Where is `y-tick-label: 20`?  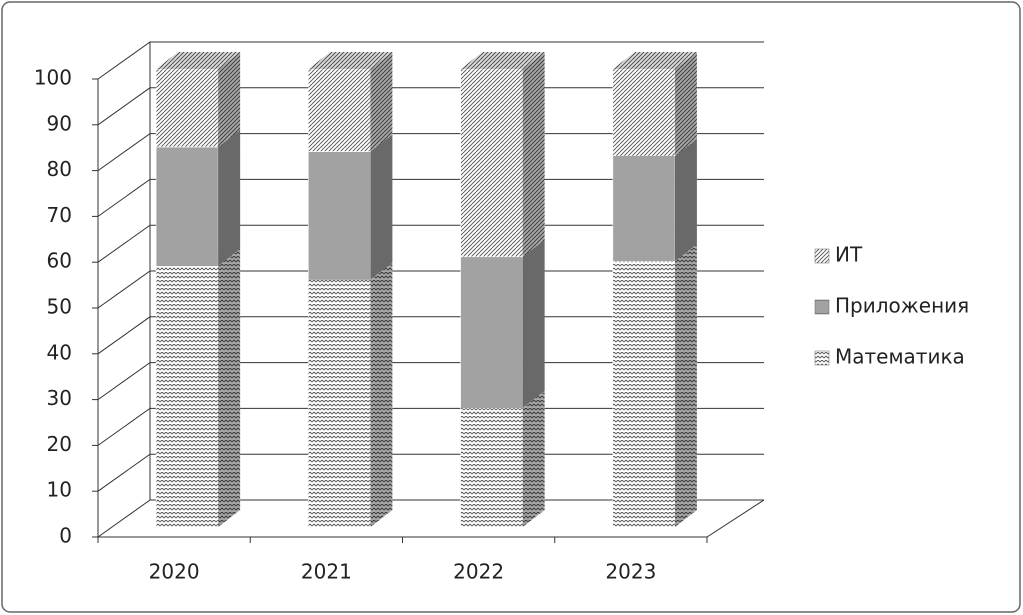
y-tick-label: 20 is located at coordinates (59, 444).